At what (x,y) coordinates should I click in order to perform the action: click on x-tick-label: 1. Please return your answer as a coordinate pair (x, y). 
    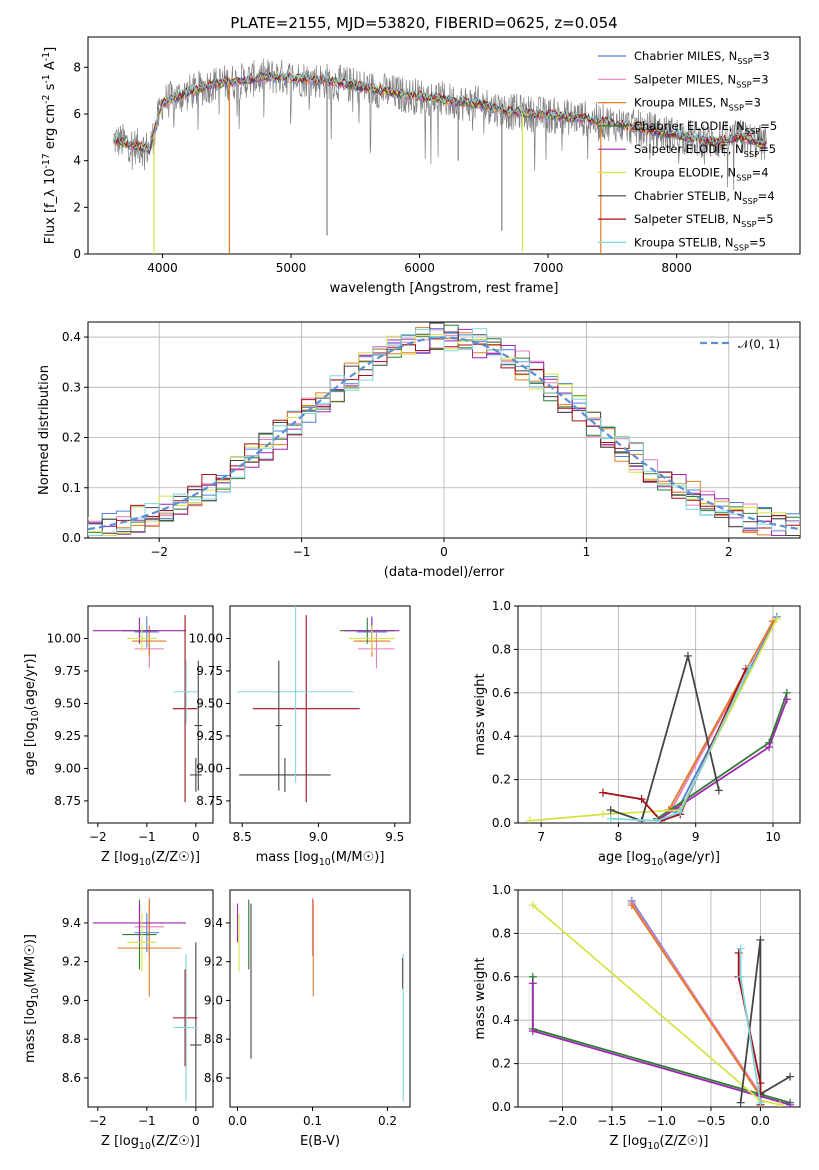
    Looking at the image, I should click on (587, 552).